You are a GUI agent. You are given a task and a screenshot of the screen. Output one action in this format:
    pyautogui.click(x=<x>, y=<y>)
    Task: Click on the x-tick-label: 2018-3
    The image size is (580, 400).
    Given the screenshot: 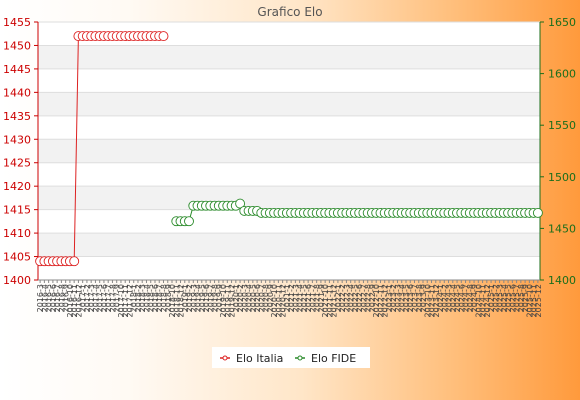 What is the action you would take?
    pyautogui.click(x=142, y=298)
    